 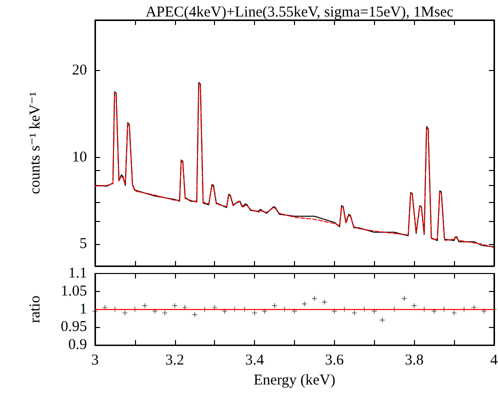 I want to click on x-tick-label: 3.8, so click(x=414, y=360).